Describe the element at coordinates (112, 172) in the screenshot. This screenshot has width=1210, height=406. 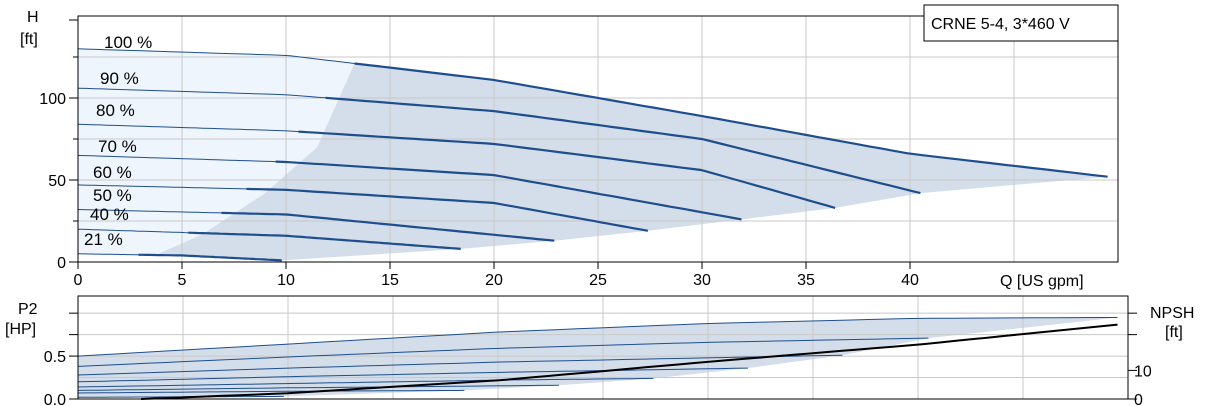
I see `speed-label: 60 %` at that location.